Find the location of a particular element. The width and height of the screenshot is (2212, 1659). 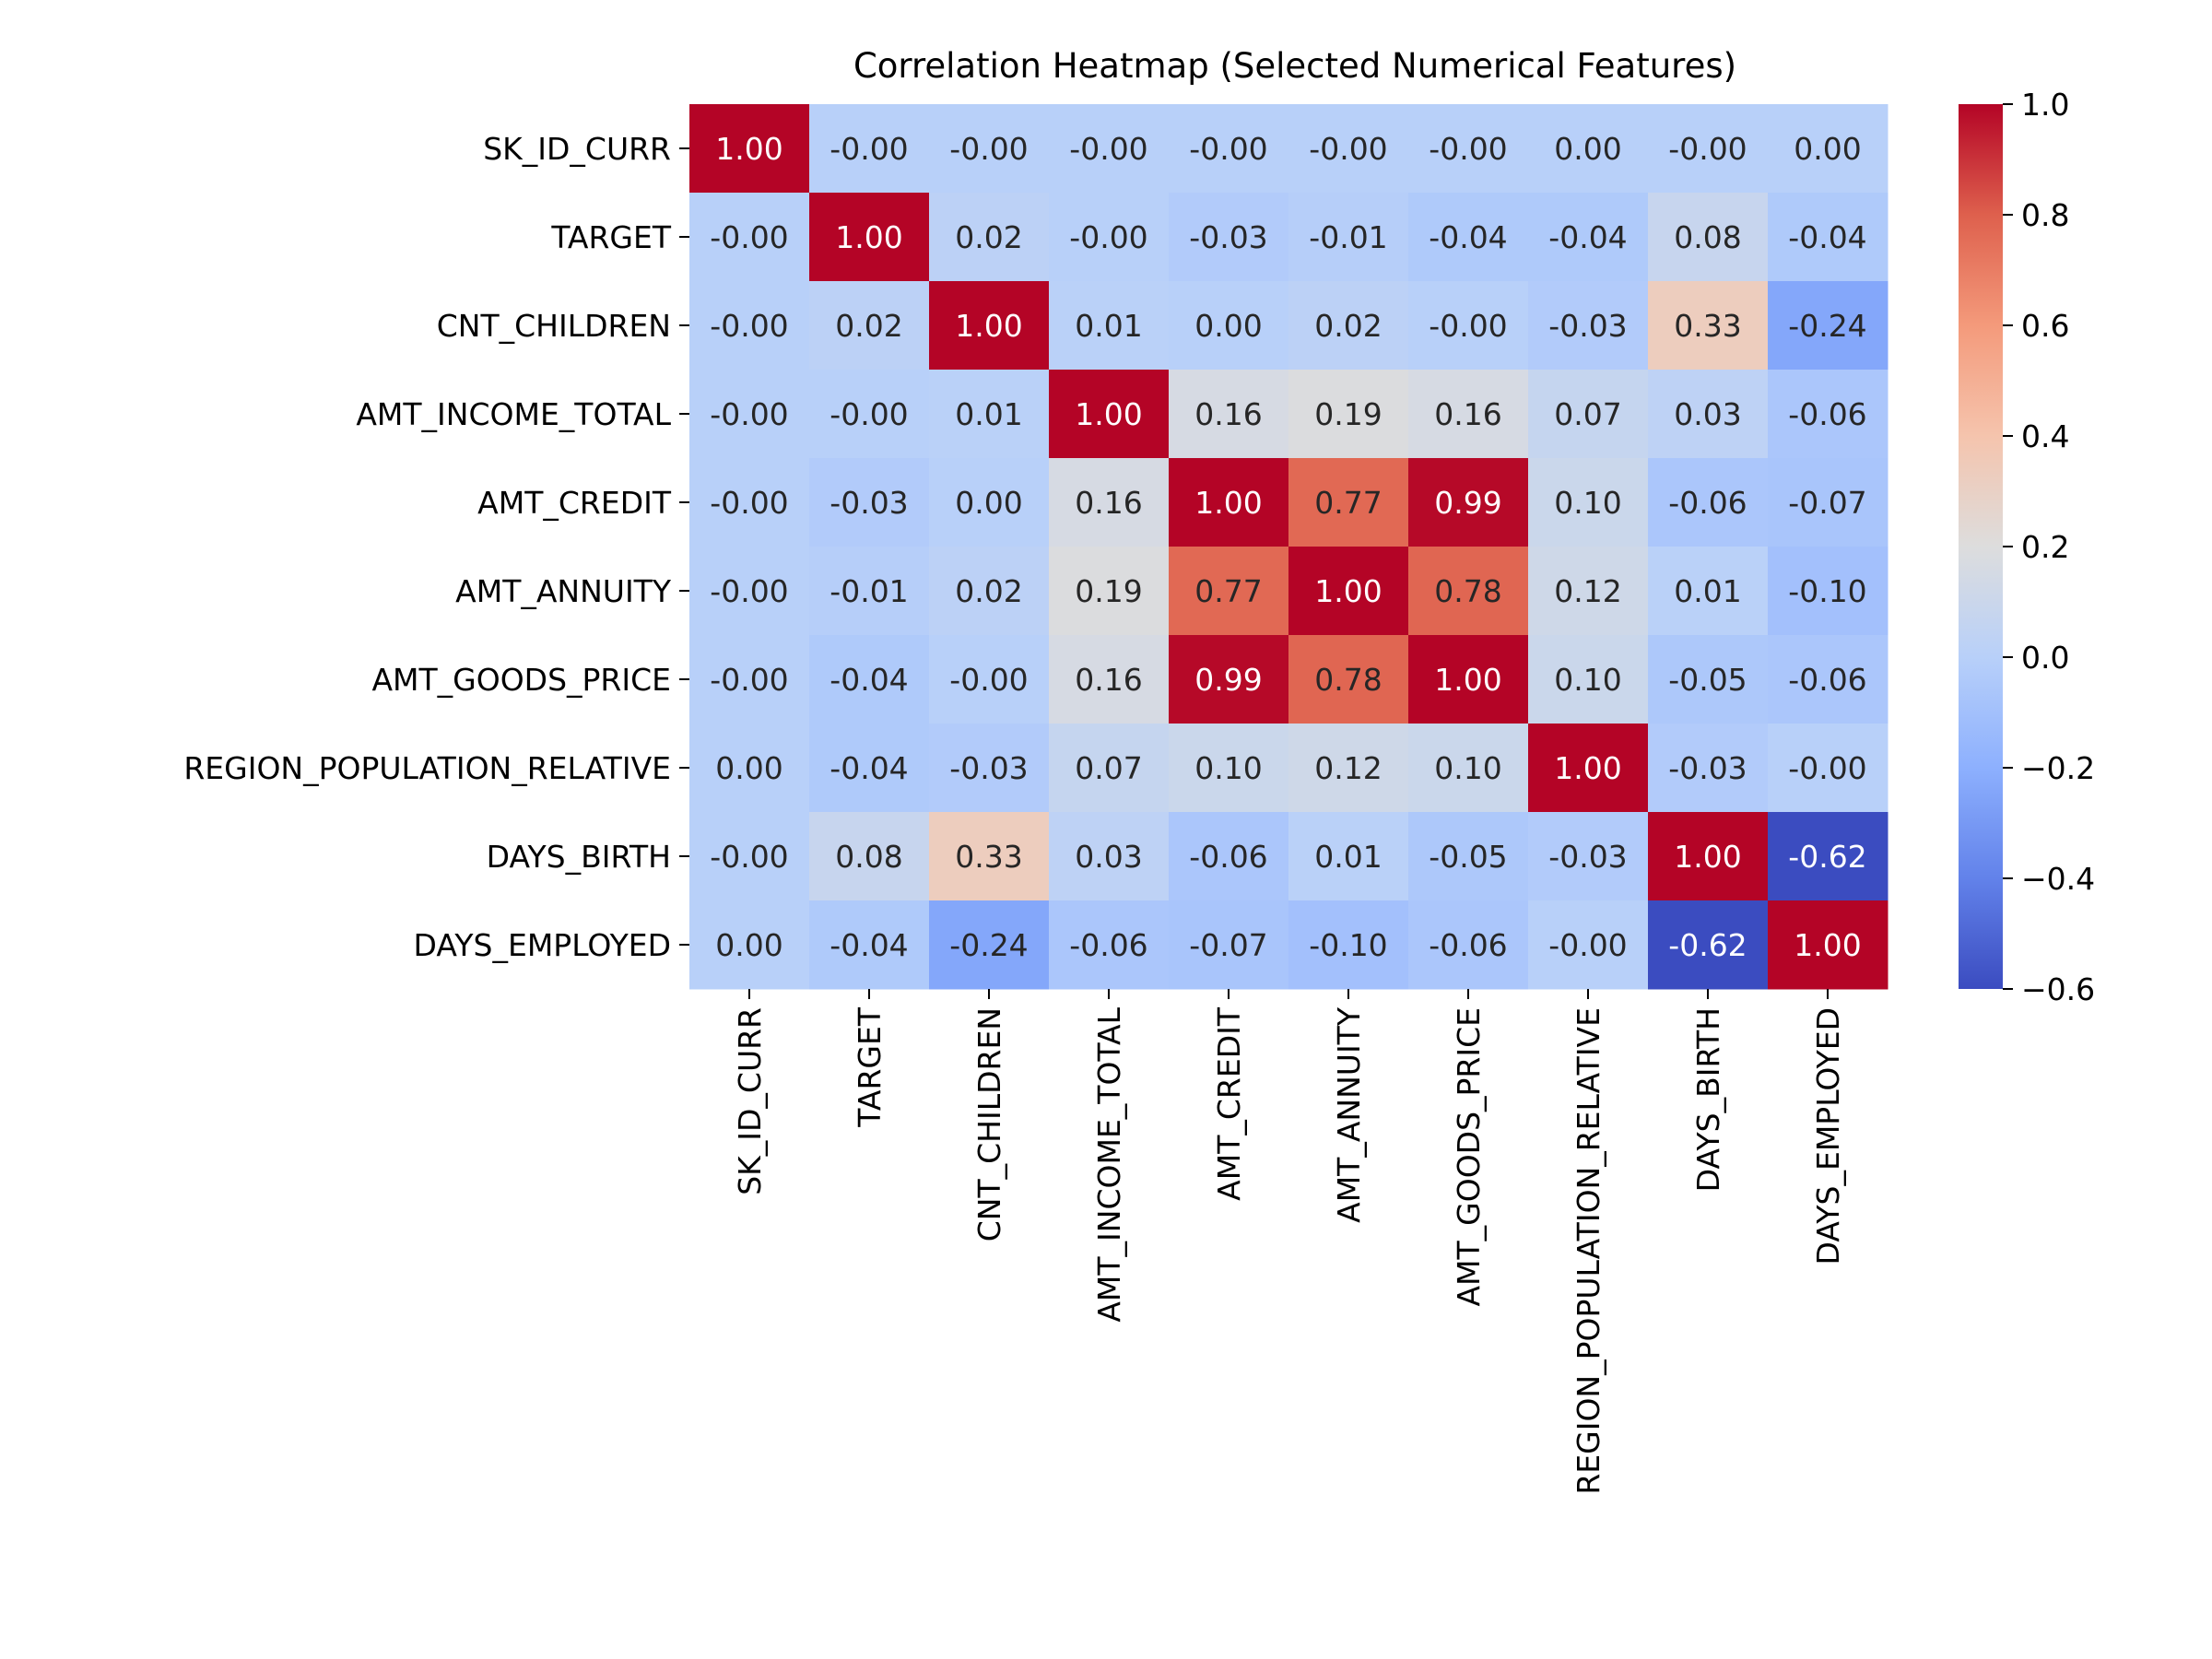

colorbar-tick-label: −0.4 is located at coordinates (2058, 879).